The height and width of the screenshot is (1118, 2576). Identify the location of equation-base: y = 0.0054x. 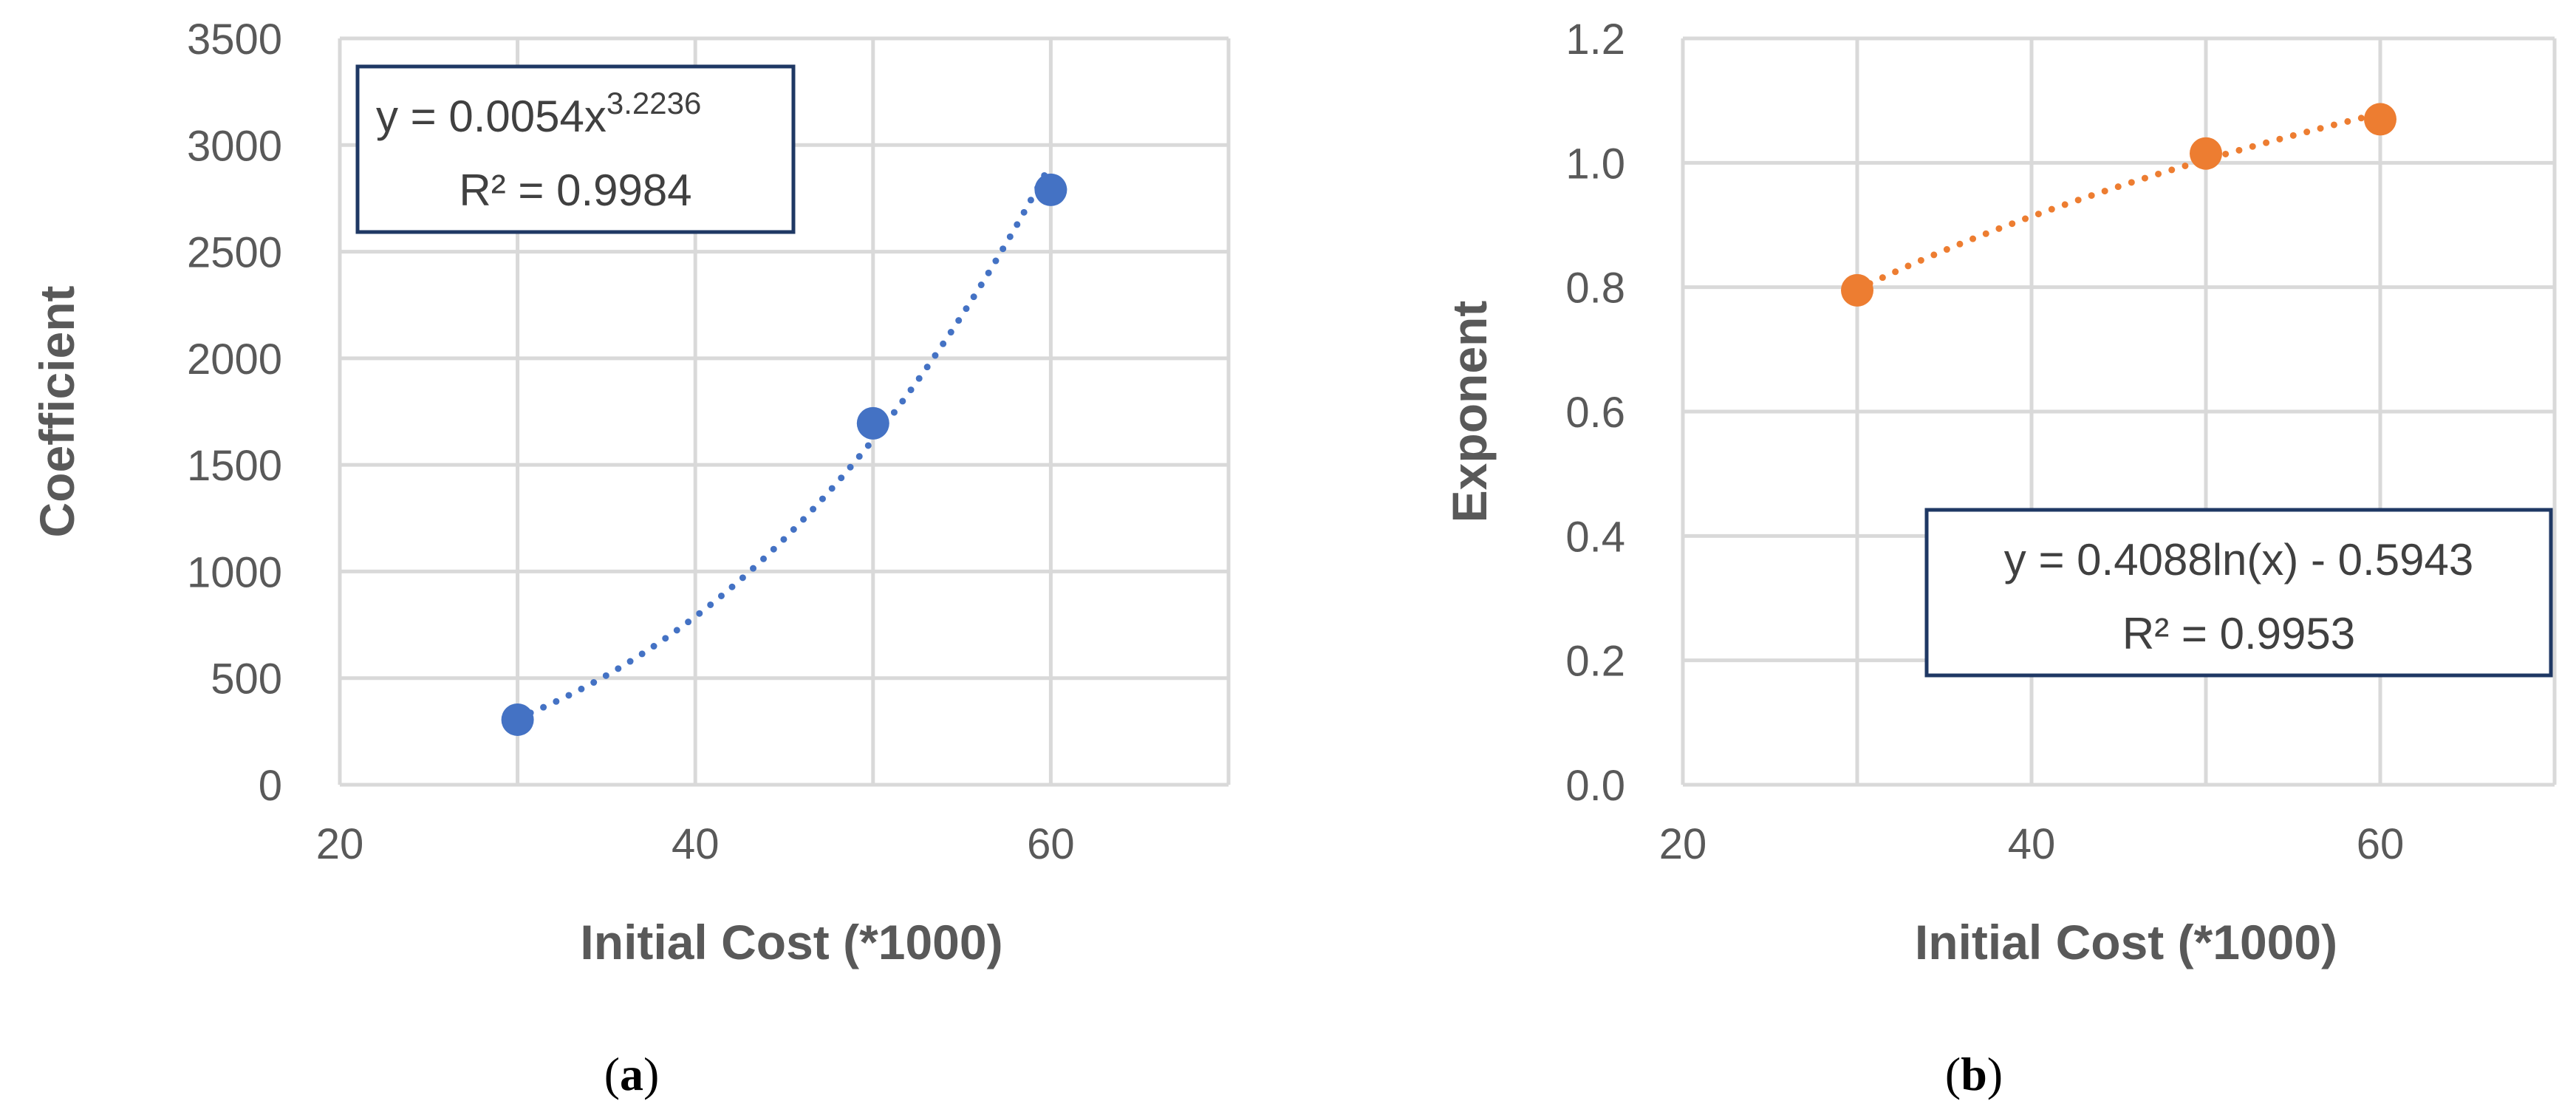
(491, 116).